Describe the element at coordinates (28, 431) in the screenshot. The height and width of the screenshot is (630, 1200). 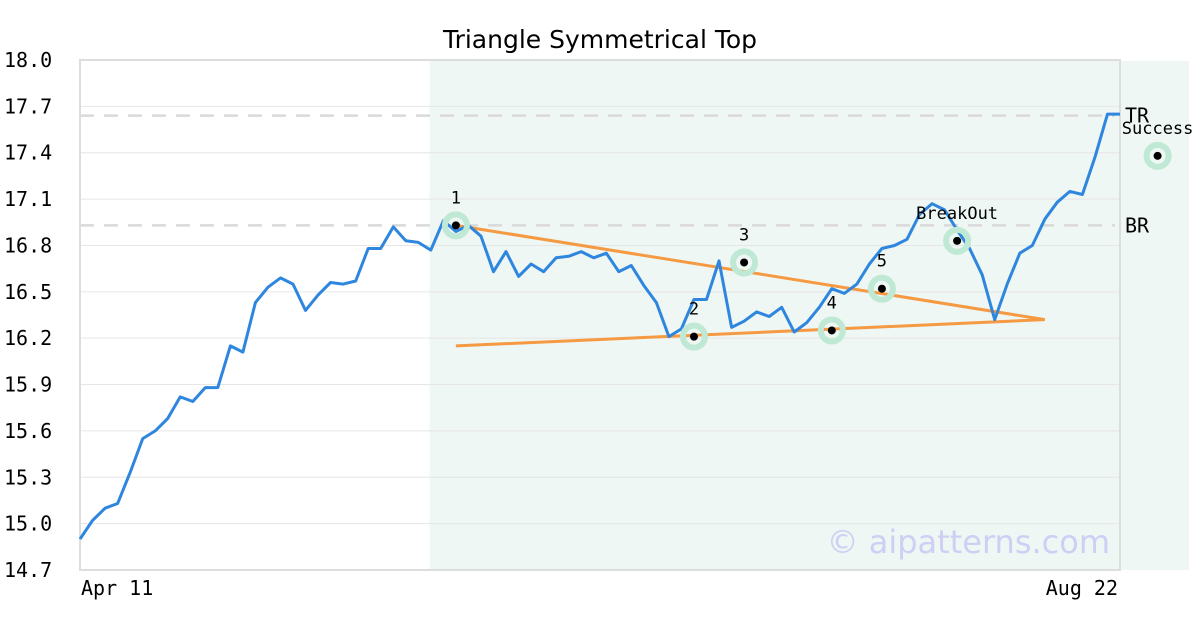
I see `y-tick-label: 15.6` at that location.